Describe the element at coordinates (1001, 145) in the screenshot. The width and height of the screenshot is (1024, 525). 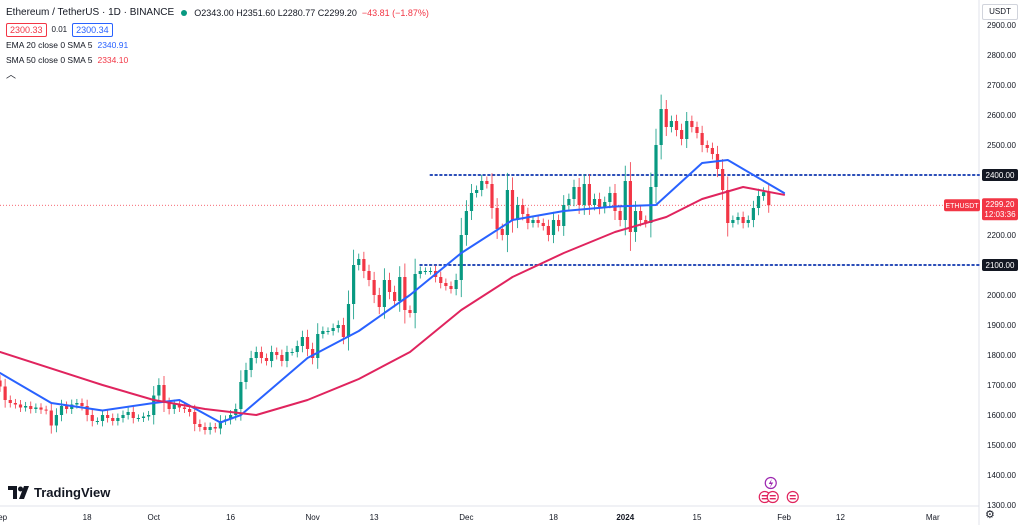
I see `y-tick-label: 2500.00` at that location.